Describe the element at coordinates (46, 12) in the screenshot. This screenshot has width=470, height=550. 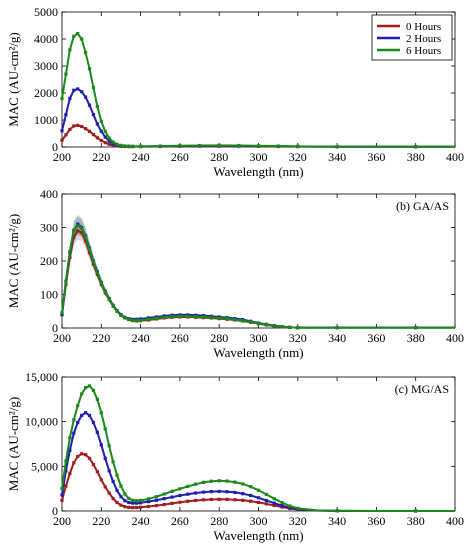
I see `y-tick-label: 5000` at that location.